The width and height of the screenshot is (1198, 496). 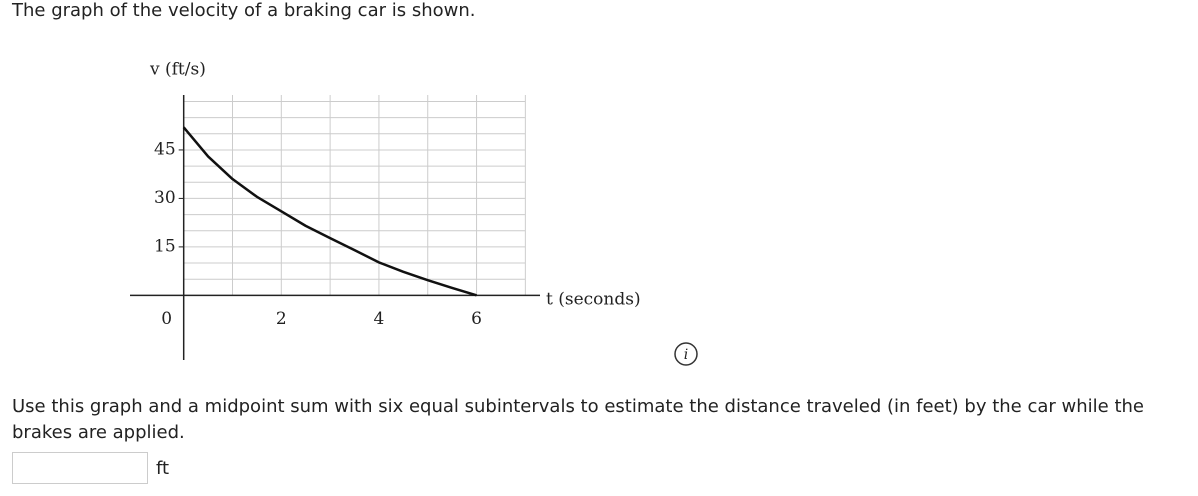 I want to click on y-axis-label: v (ft/s), so click(x=177, y=70).